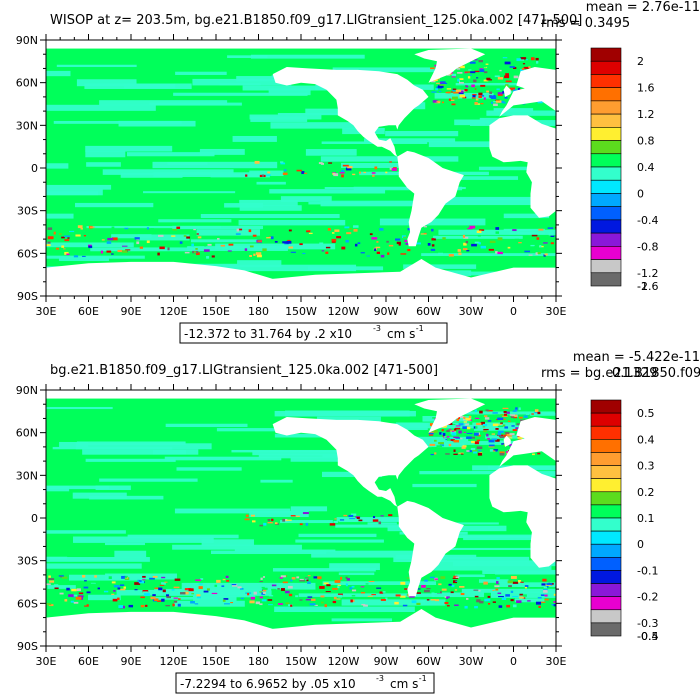  Describe the element at coordinates (88, 661) in the screenshot. I see `lon-label: 60E` at that location.